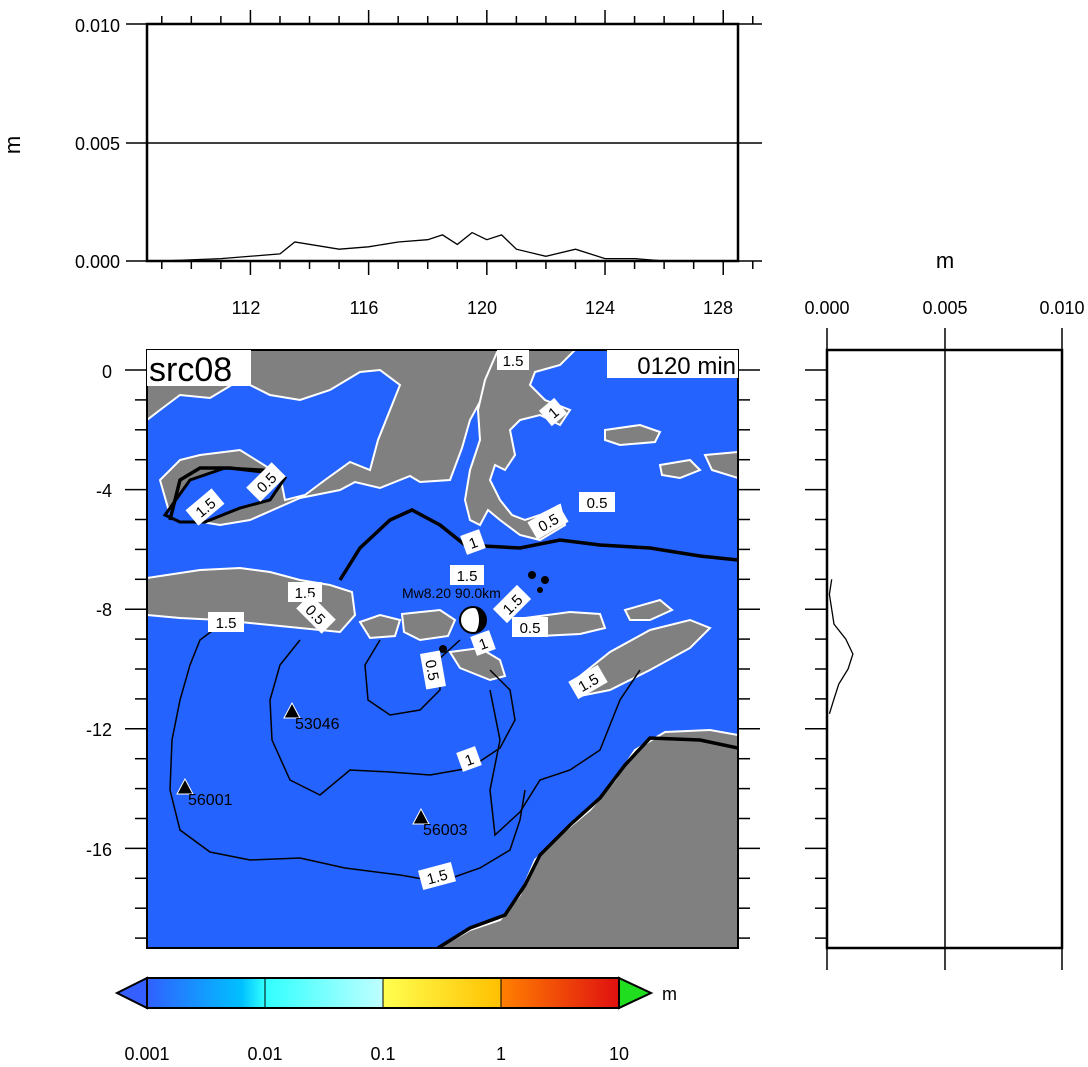  I want to click on timor-island, so click(642, 658).